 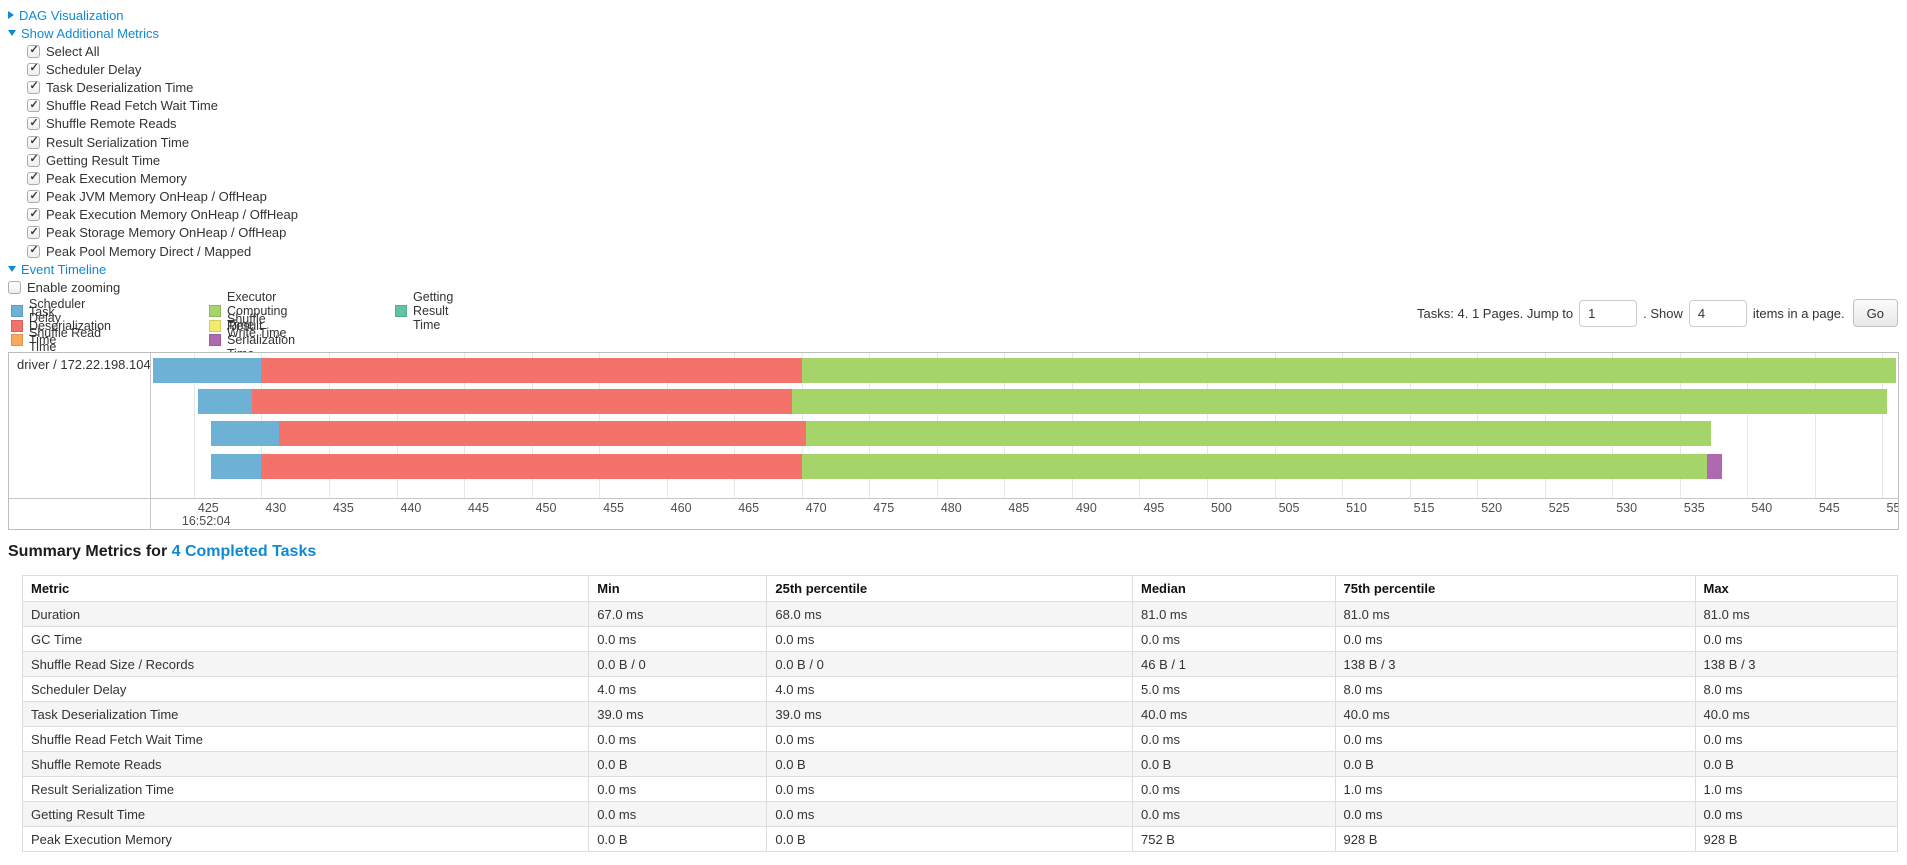 What do you see at coordinates (1492, 508) in the screenshot?
I see `axis-tick-label: 520` at bounding box center [1492, 508].